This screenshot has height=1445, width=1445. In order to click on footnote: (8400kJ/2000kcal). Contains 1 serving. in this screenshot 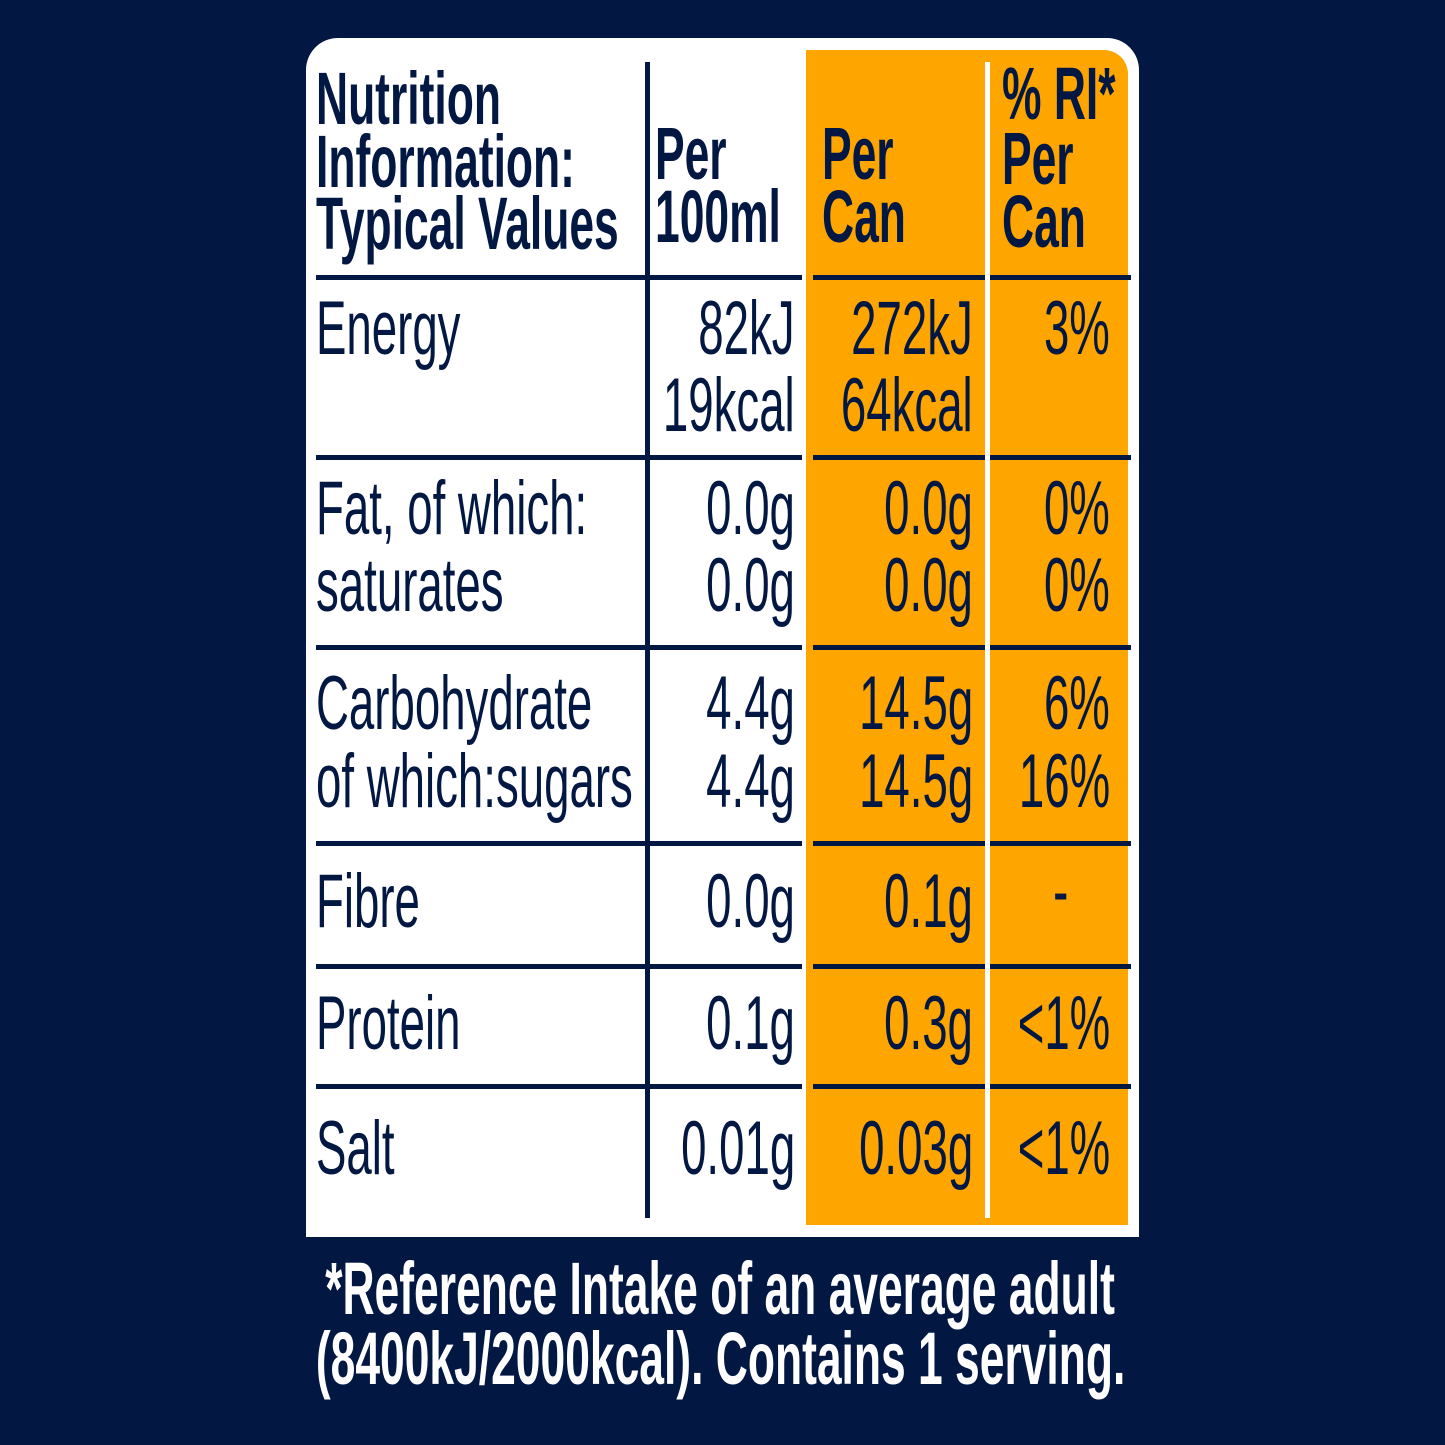, I will do `click(720, 1359)`.